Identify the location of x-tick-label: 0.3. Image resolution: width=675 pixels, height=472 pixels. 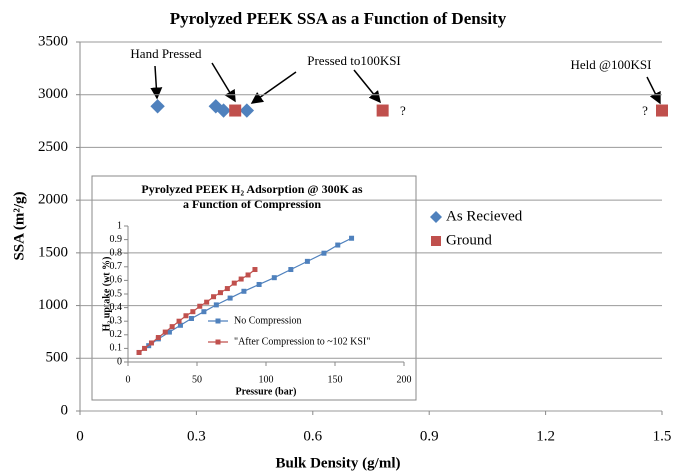
(196, 436).